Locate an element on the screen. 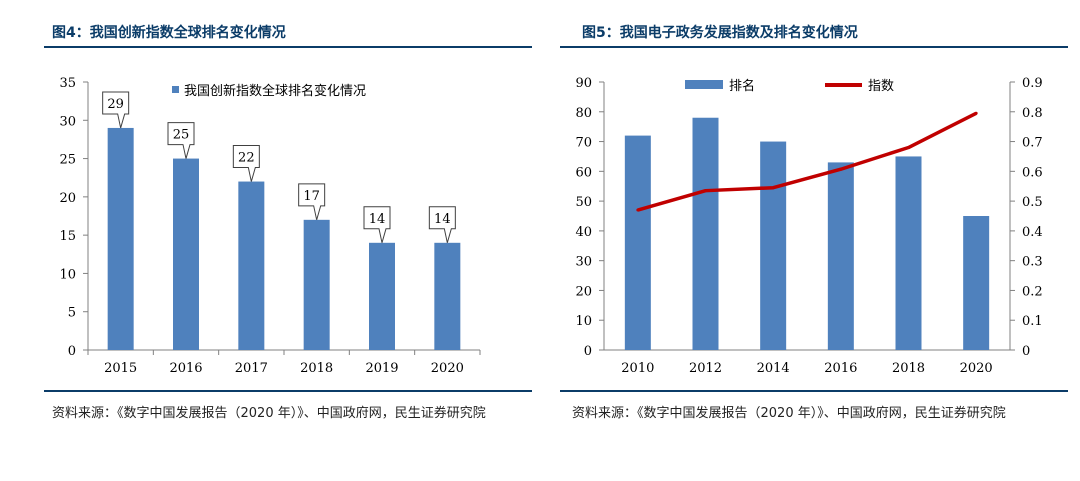 The height and width of the screenshot is (481, 1080). y2-tick-label: 0.4 is located at coordinates (1032, 232).